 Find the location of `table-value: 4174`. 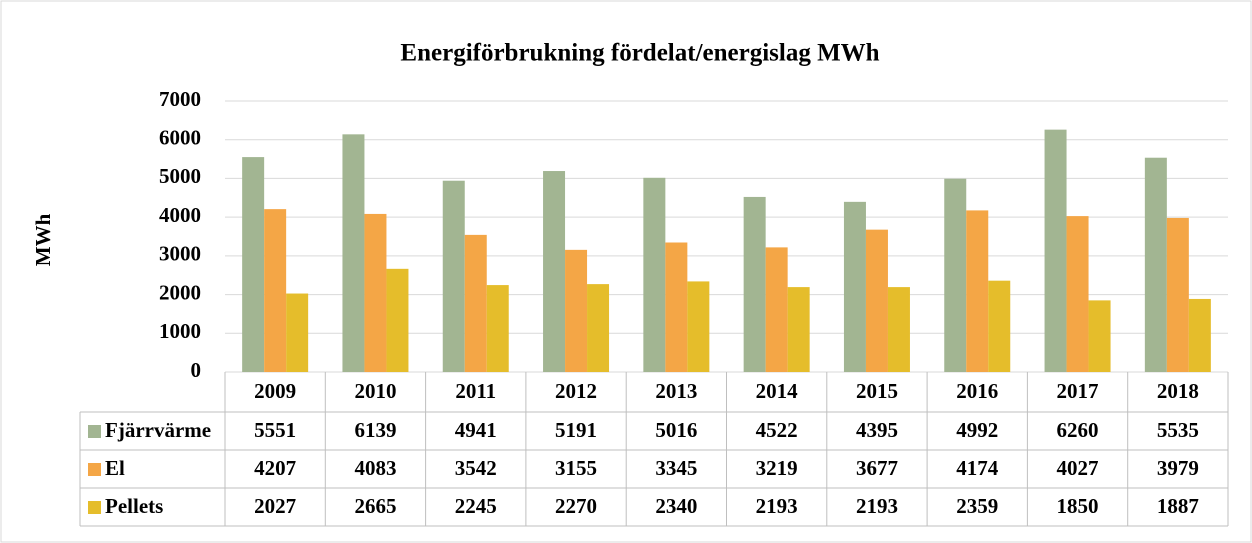

table-value: 4174 is located at coordinates (977, 468).